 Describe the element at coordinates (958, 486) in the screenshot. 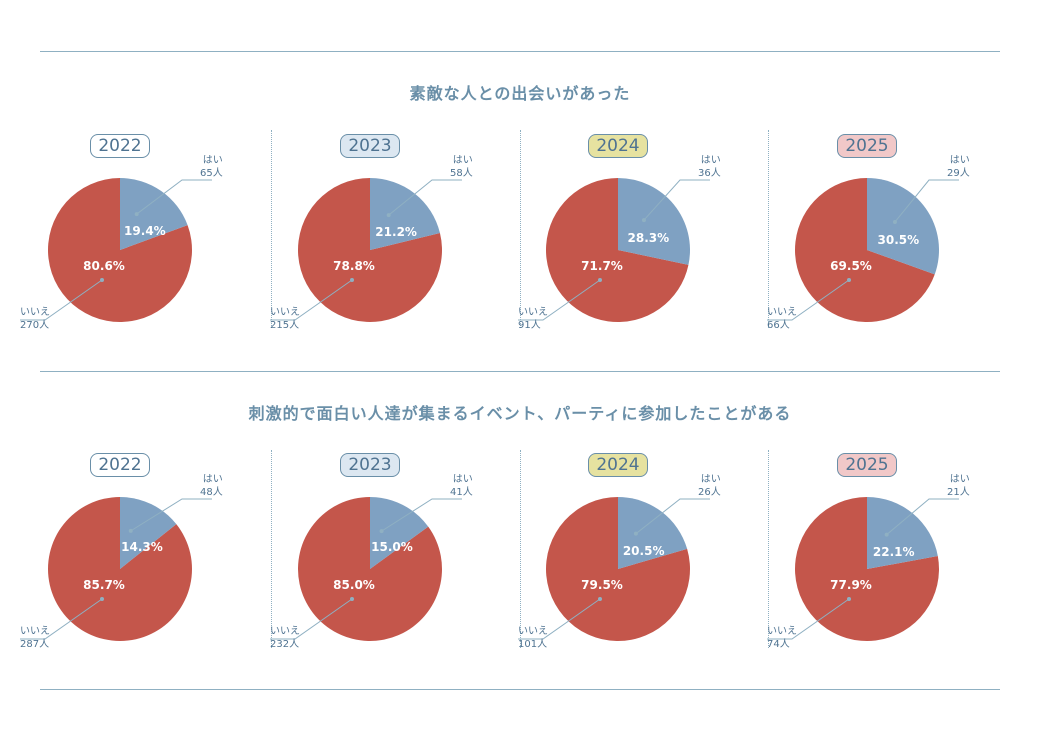

I see `legend-label-yes: はい 21人` at that location.